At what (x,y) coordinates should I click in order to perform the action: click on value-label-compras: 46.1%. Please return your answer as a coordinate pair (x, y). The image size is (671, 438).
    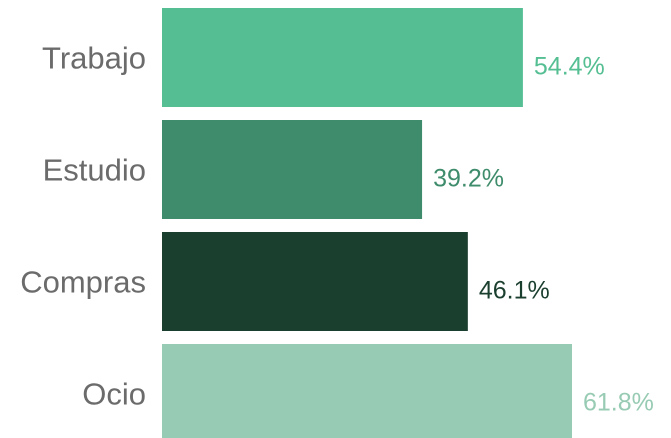
    Looking at the image, I should click on (514, 291).